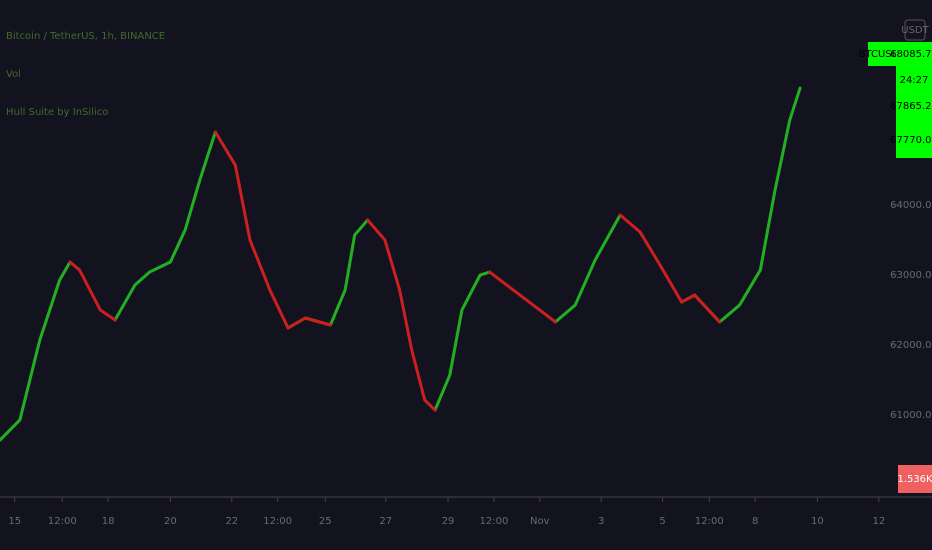 This screenshot has width=932, height=550. Describe the element at coordinates (755, 521) in the screenshot. I see `x-tick-label: 8` at that location.